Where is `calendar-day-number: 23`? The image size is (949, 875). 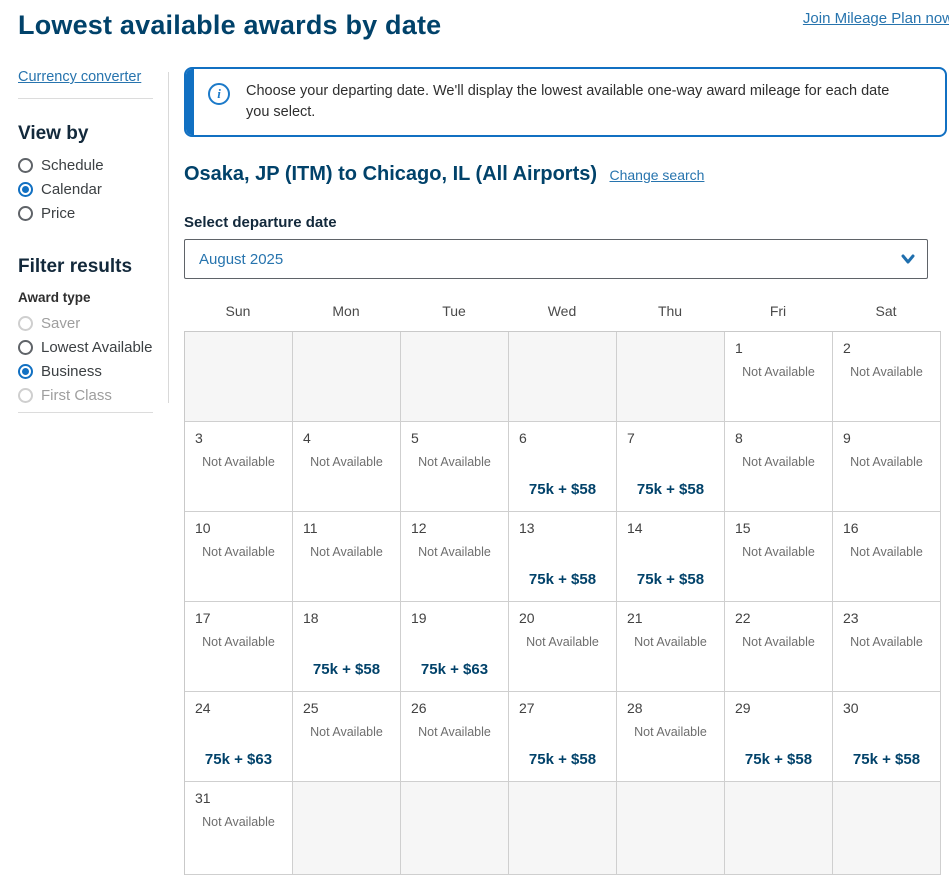 calendar-day-number: 23 is located at coordinates (851, 618).